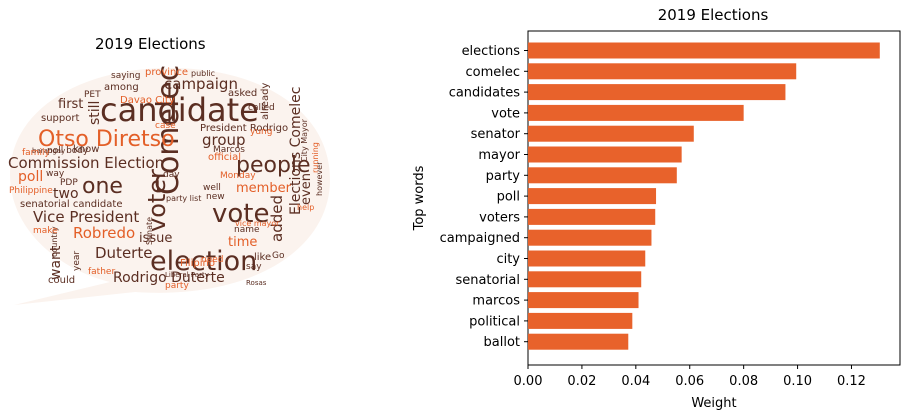 The image size is (911, 416). What do you see at coordinates (106, 139) in the screenshot?
I see `cloud-word: Otso Diretso` at bounding box center [106, 139].